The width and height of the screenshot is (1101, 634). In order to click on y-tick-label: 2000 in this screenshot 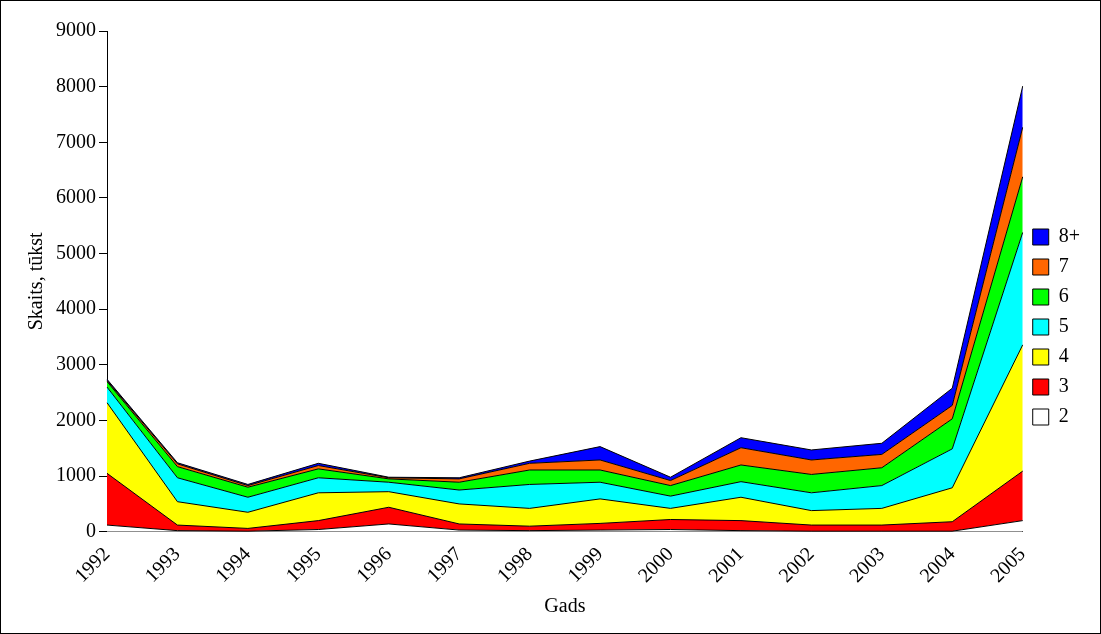, I will do `click(76, 418)`.